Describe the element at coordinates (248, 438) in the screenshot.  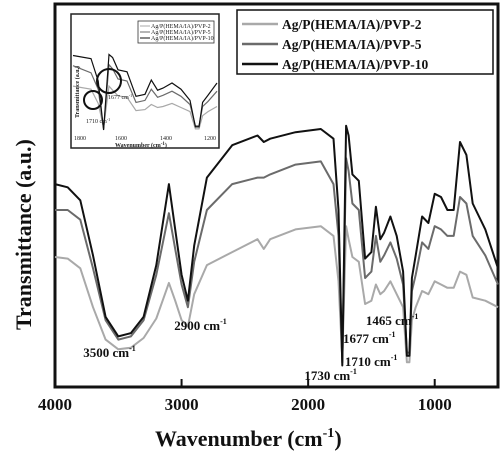
I see `x-axis-title: Wavenumber (cm-1)` at that location.